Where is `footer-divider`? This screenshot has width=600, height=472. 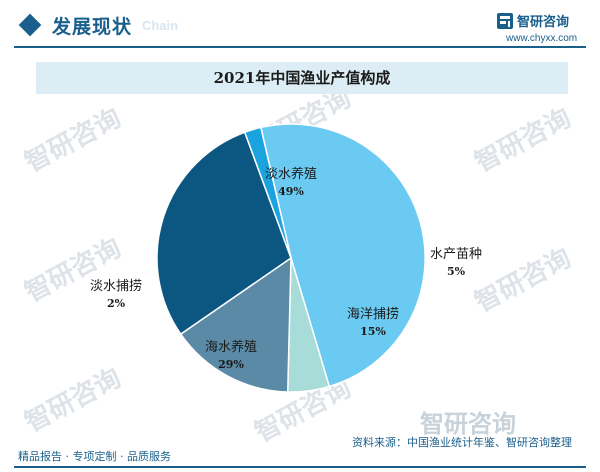 footer-divider is located at coordinates (300, 467).